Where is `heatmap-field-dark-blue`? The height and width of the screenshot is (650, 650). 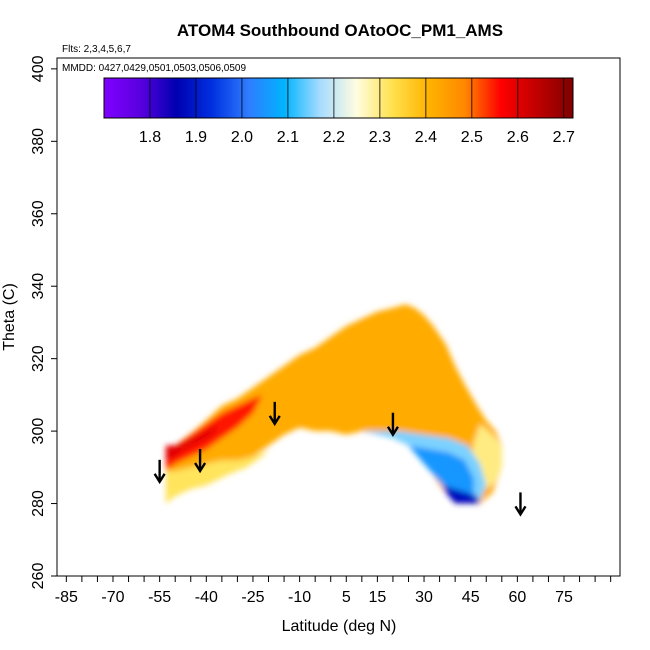
heatmap-field-dark-blue is located at coordinates (461, 494).